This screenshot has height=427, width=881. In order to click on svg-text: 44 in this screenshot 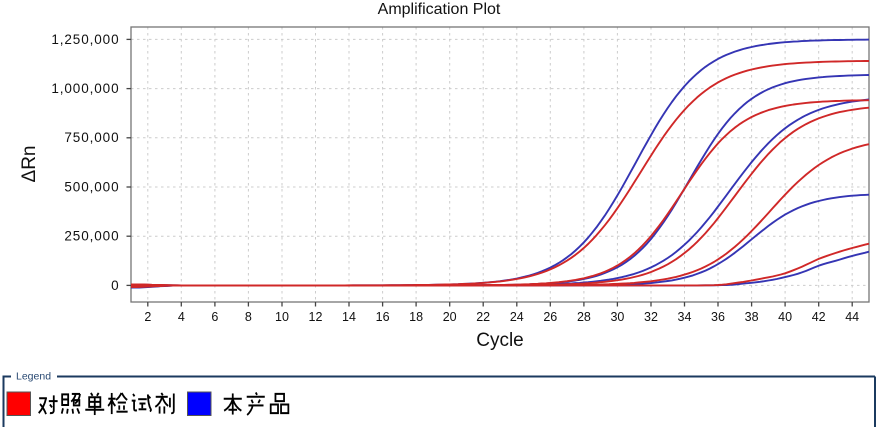, I will do `click(852, 317)`.